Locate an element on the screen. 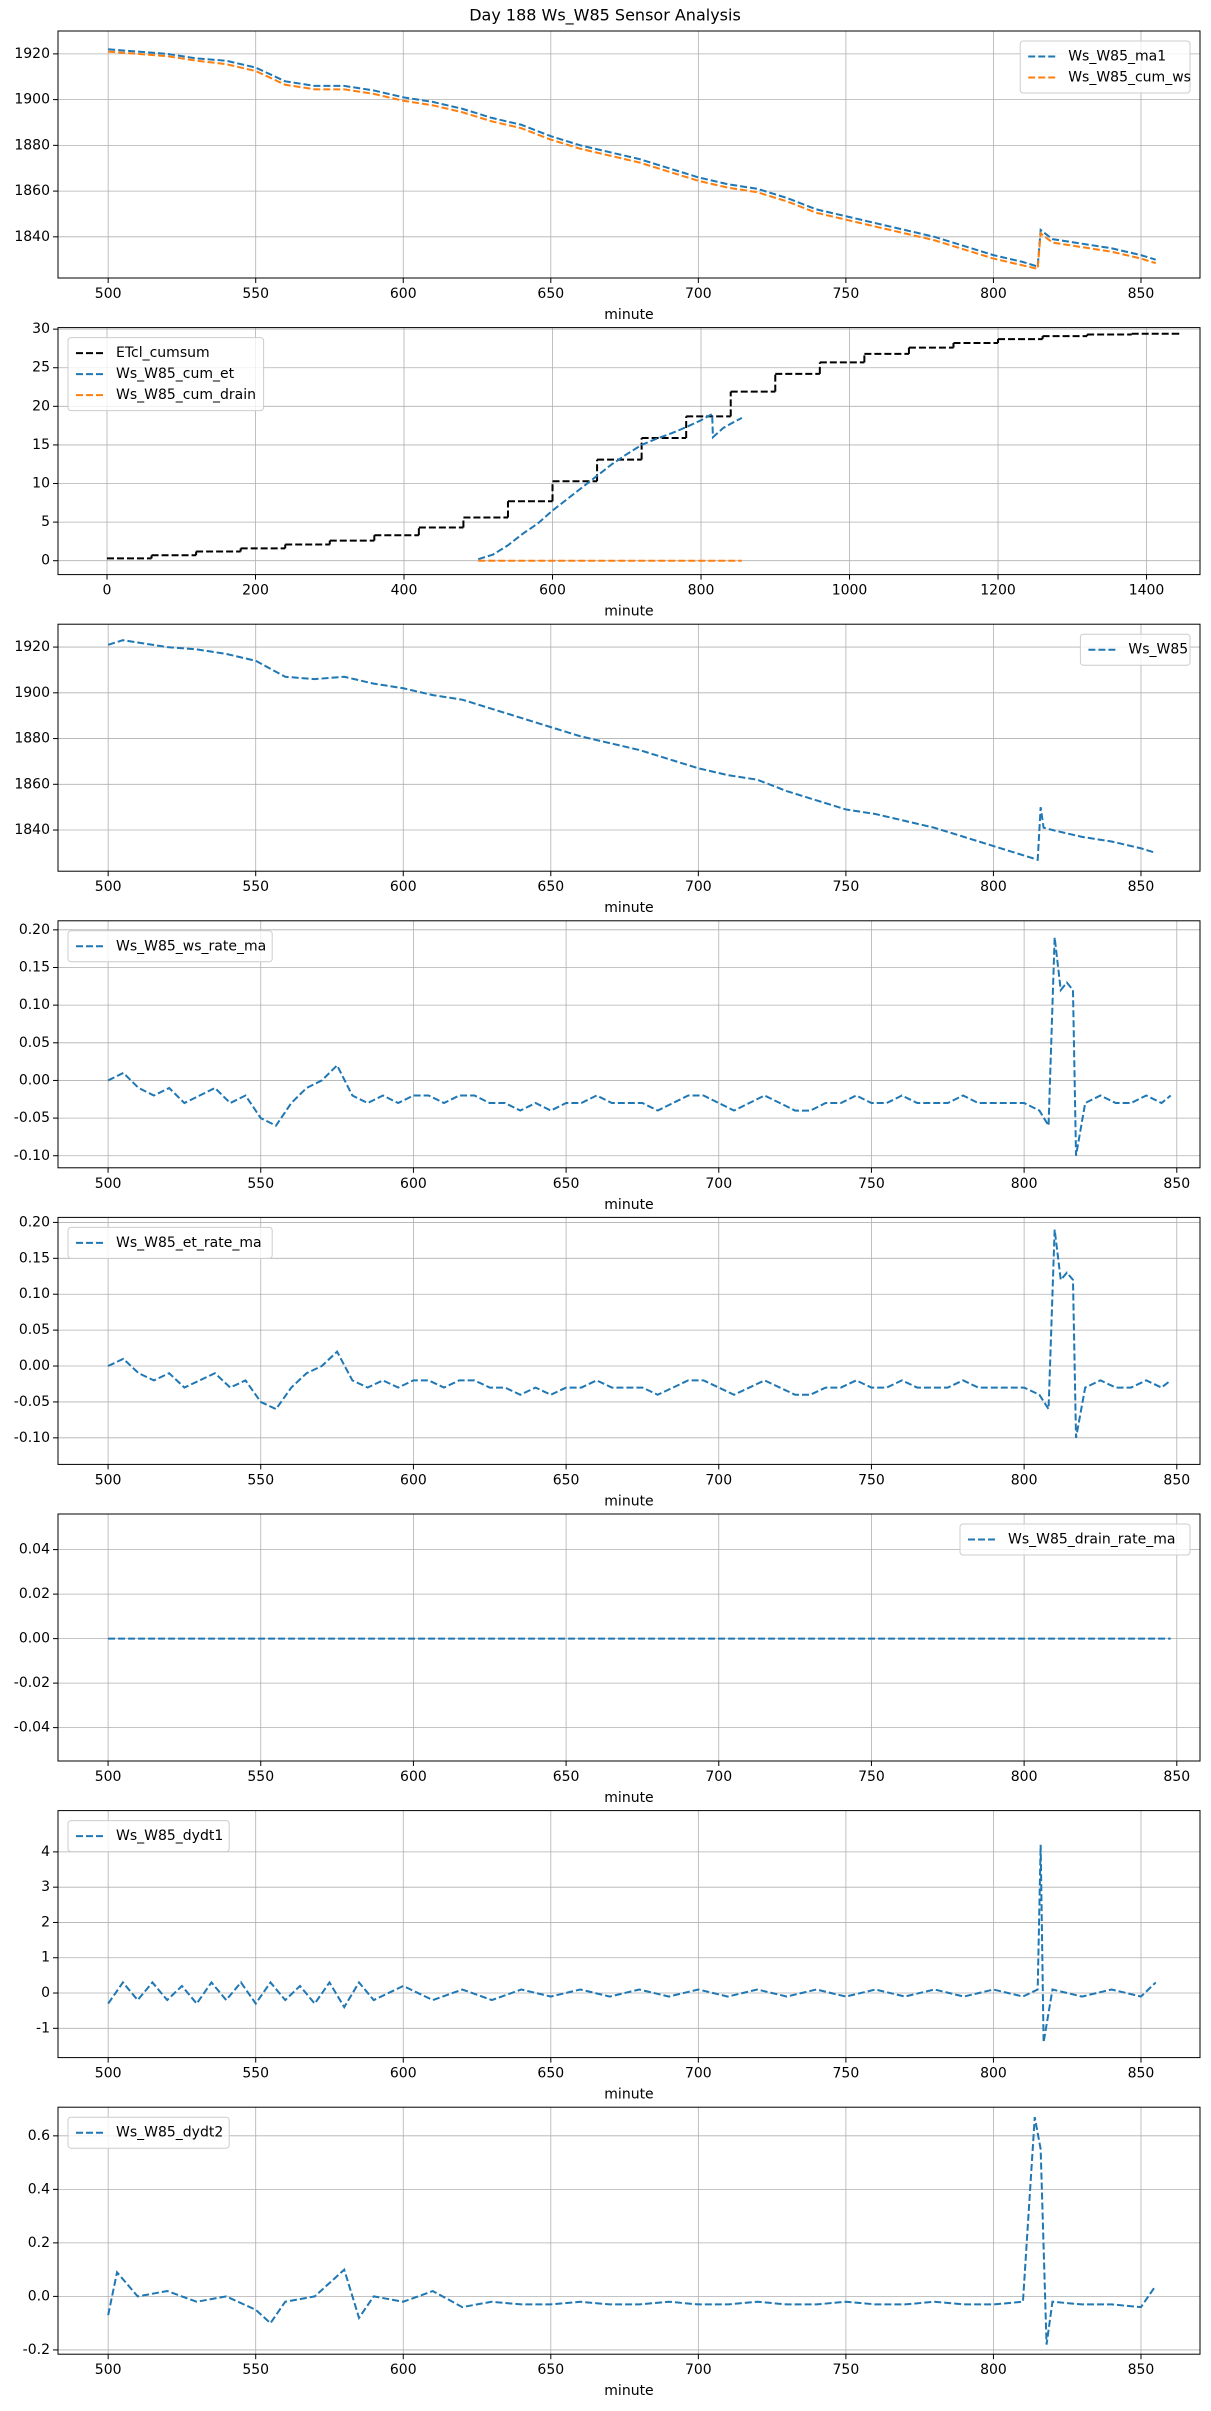  legend-label: Ws_W85_ma1 is located at coordinates (1117, 57).